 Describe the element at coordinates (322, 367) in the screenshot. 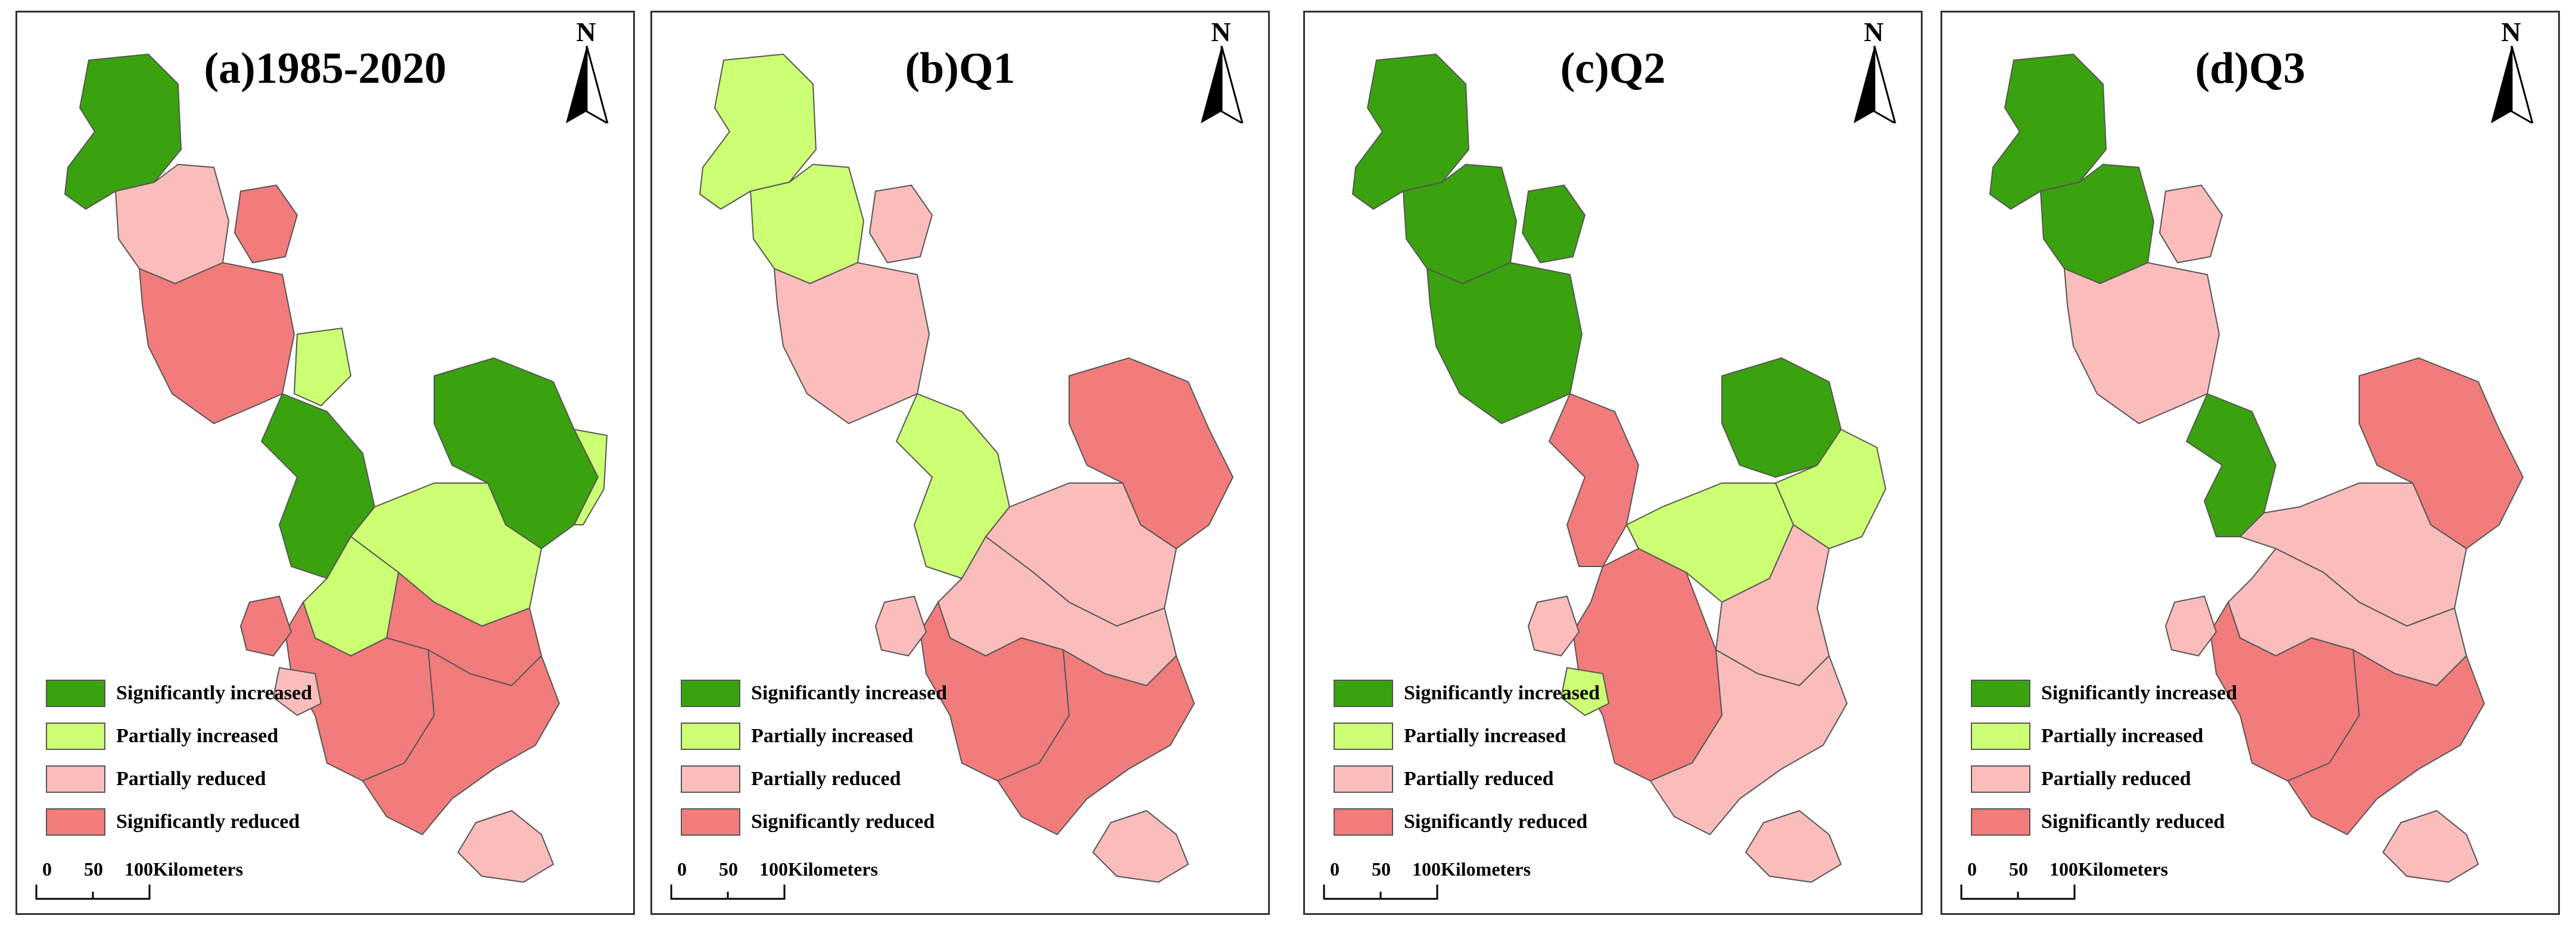

I see `region-upper-corridor-spot` at that location.